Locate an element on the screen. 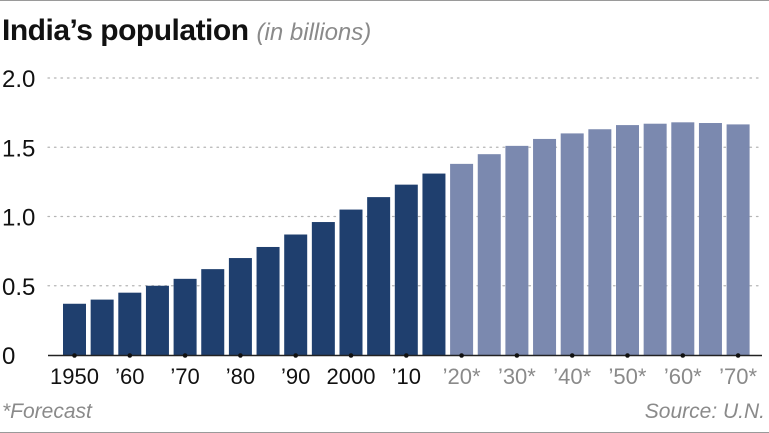 This screenshot has width=769, height=433. y-tick-label: 2.0 is located at coordinates (18, 79).